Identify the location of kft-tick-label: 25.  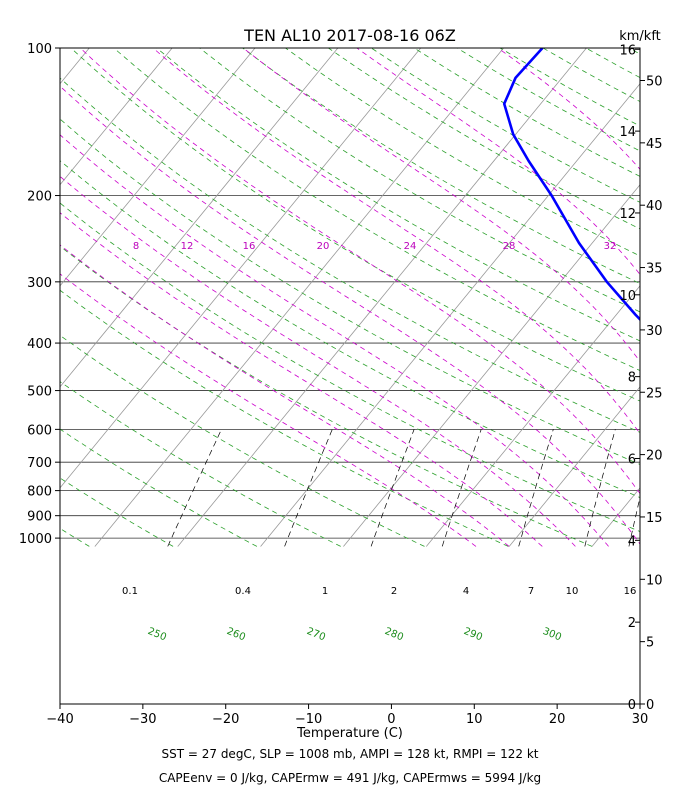
(654, 393).